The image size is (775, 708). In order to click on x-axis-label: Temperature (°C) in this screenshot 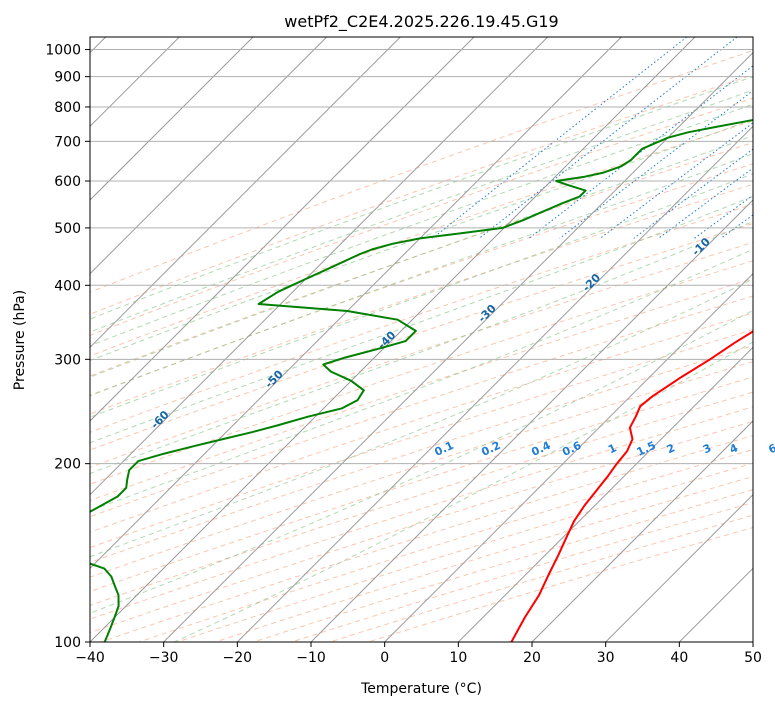, I will do `click(421, 689)`.